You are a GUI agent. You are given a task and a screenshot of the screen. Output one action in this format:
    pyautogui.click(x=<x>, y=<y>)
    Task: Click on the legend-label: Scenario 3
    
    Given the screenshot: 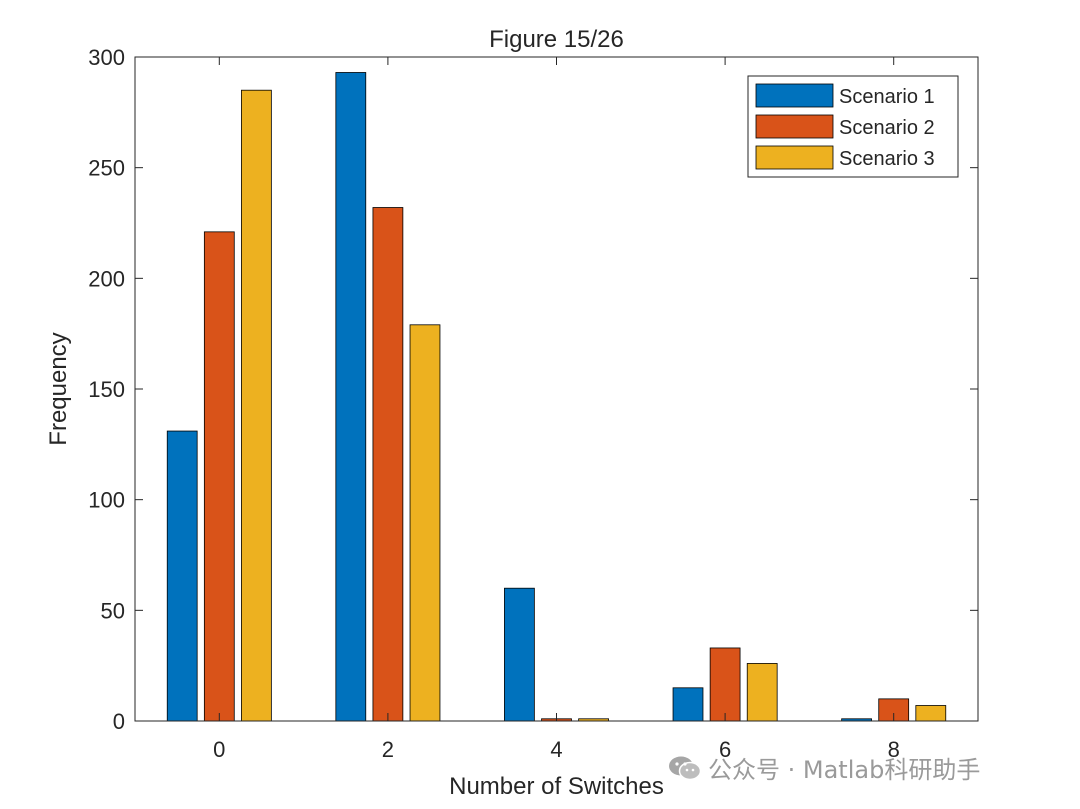 What is the action you would take?
    pyautogui.click(x=887, y=159)
    